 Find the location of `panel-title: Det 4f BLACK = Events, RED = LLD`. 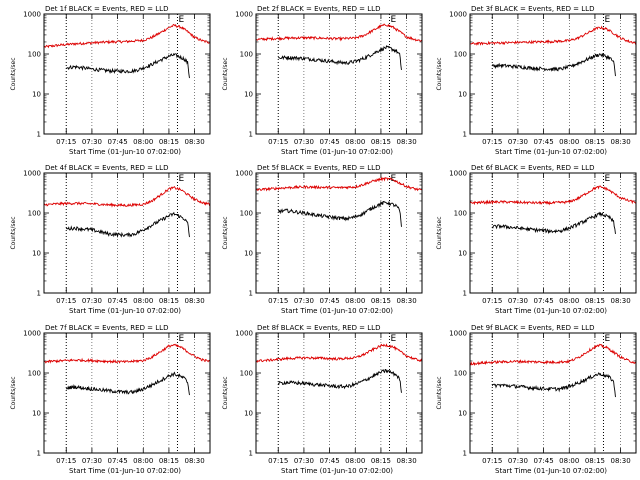

panel-title: Det 4f BLACK = Events, RED = LLD is located at coordinates (106, 168).